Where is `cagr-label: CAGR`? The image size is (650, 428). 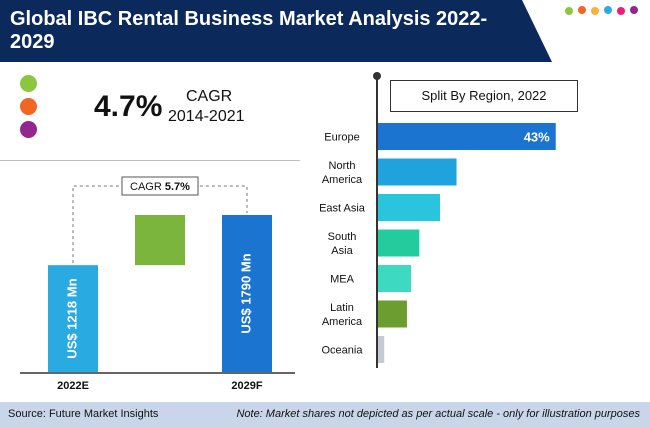
cagr-label: CAGR is located at coordinates (209, 96).